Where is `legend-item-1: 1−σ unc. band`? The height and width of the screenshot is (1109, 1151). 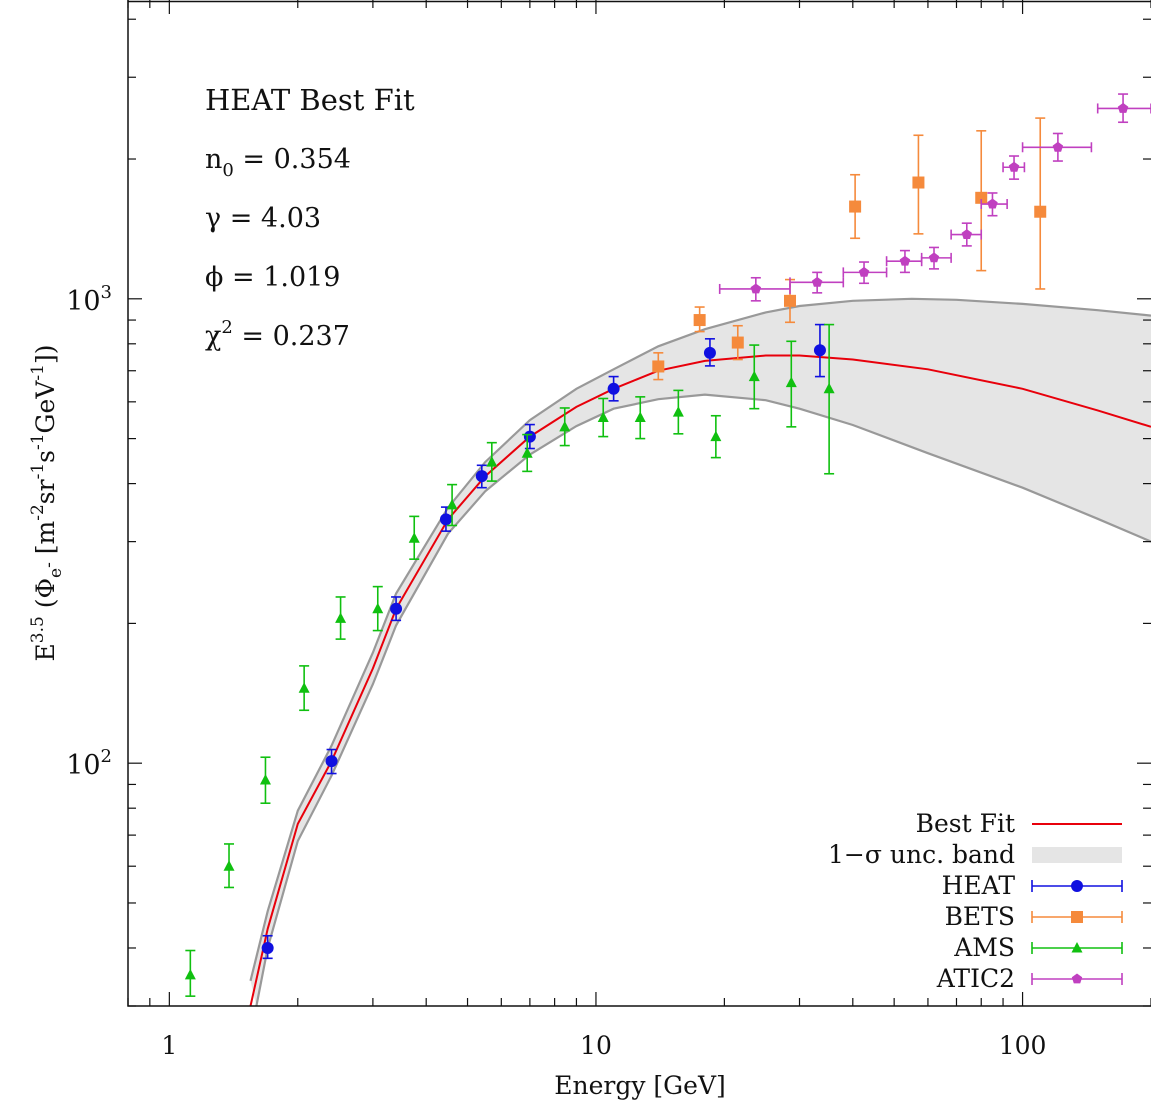 legend-item-1: 1−σ unc. band is located at coordinates (975, 854).